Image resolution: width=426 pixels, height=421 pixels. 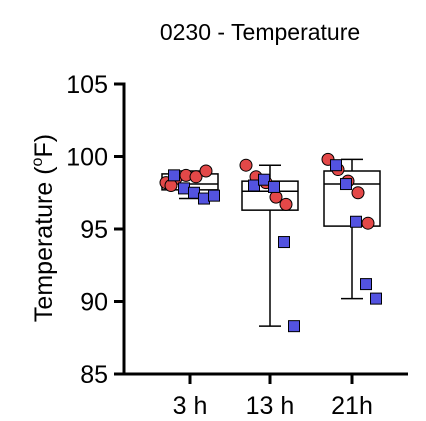 What do you see at coordinates (190, 406) in the screenshot?
I see `x-tick-label: 3 h` at bounding box center [190, 406].